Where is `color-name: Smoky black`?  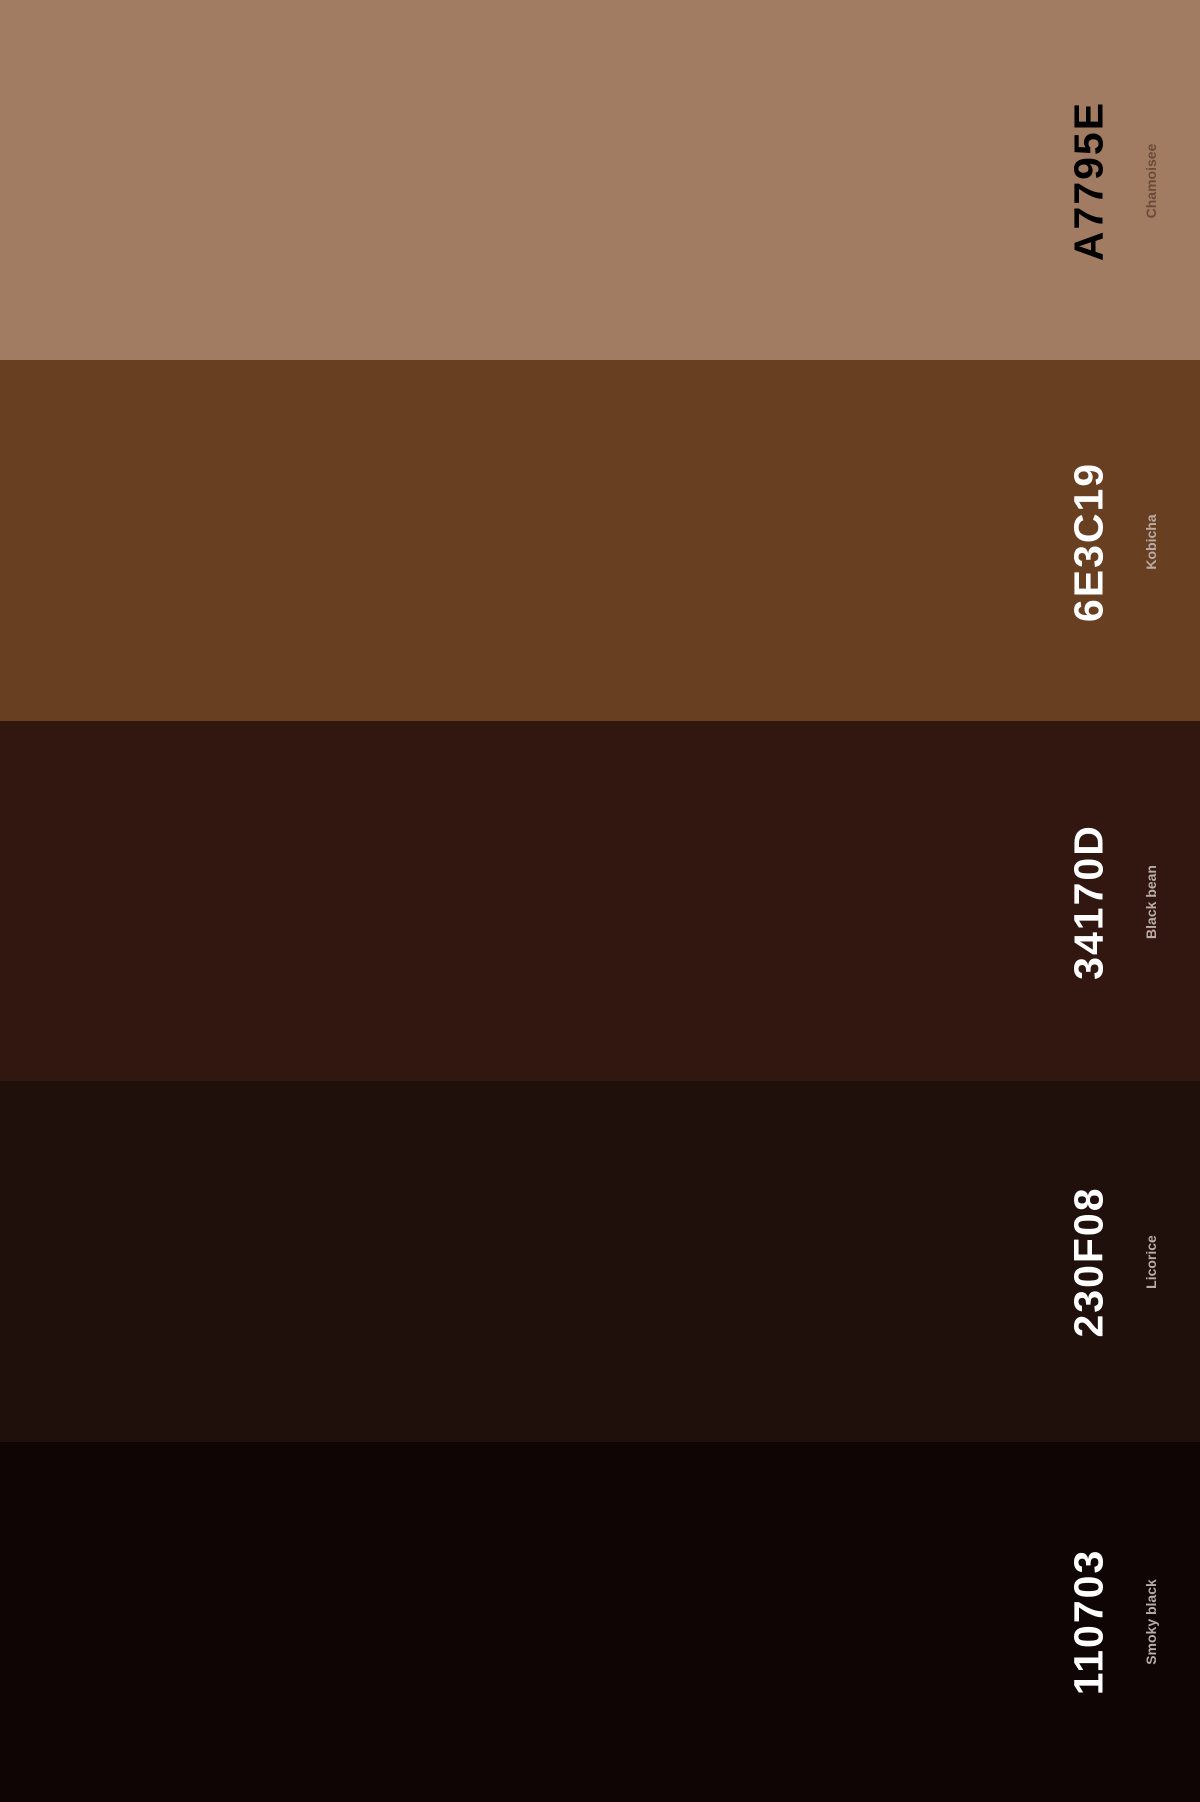
color-name: Smoky black is located at coordinates (1151, 1621).